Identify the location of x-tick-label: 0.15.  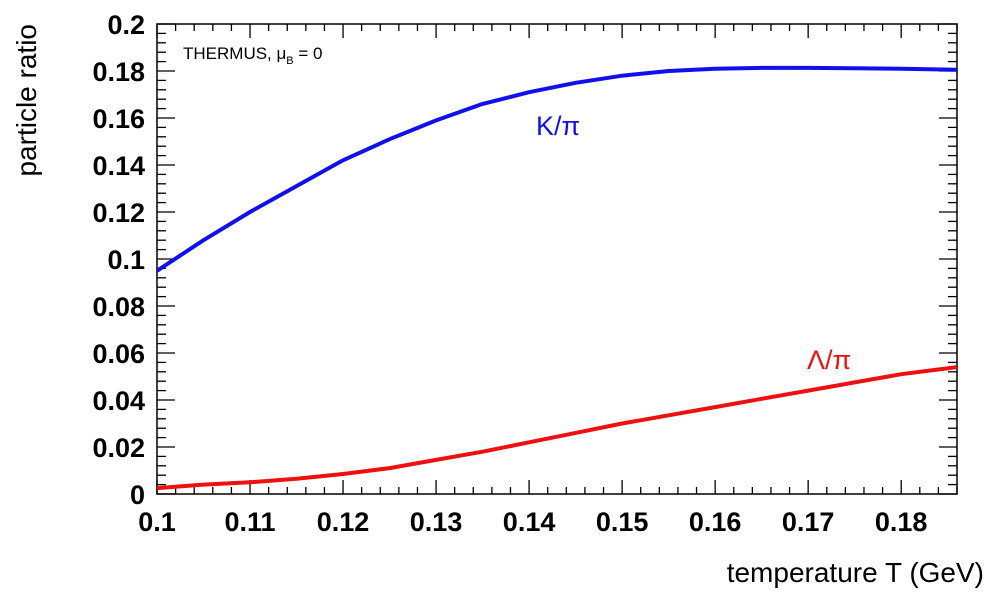
(622, 522).